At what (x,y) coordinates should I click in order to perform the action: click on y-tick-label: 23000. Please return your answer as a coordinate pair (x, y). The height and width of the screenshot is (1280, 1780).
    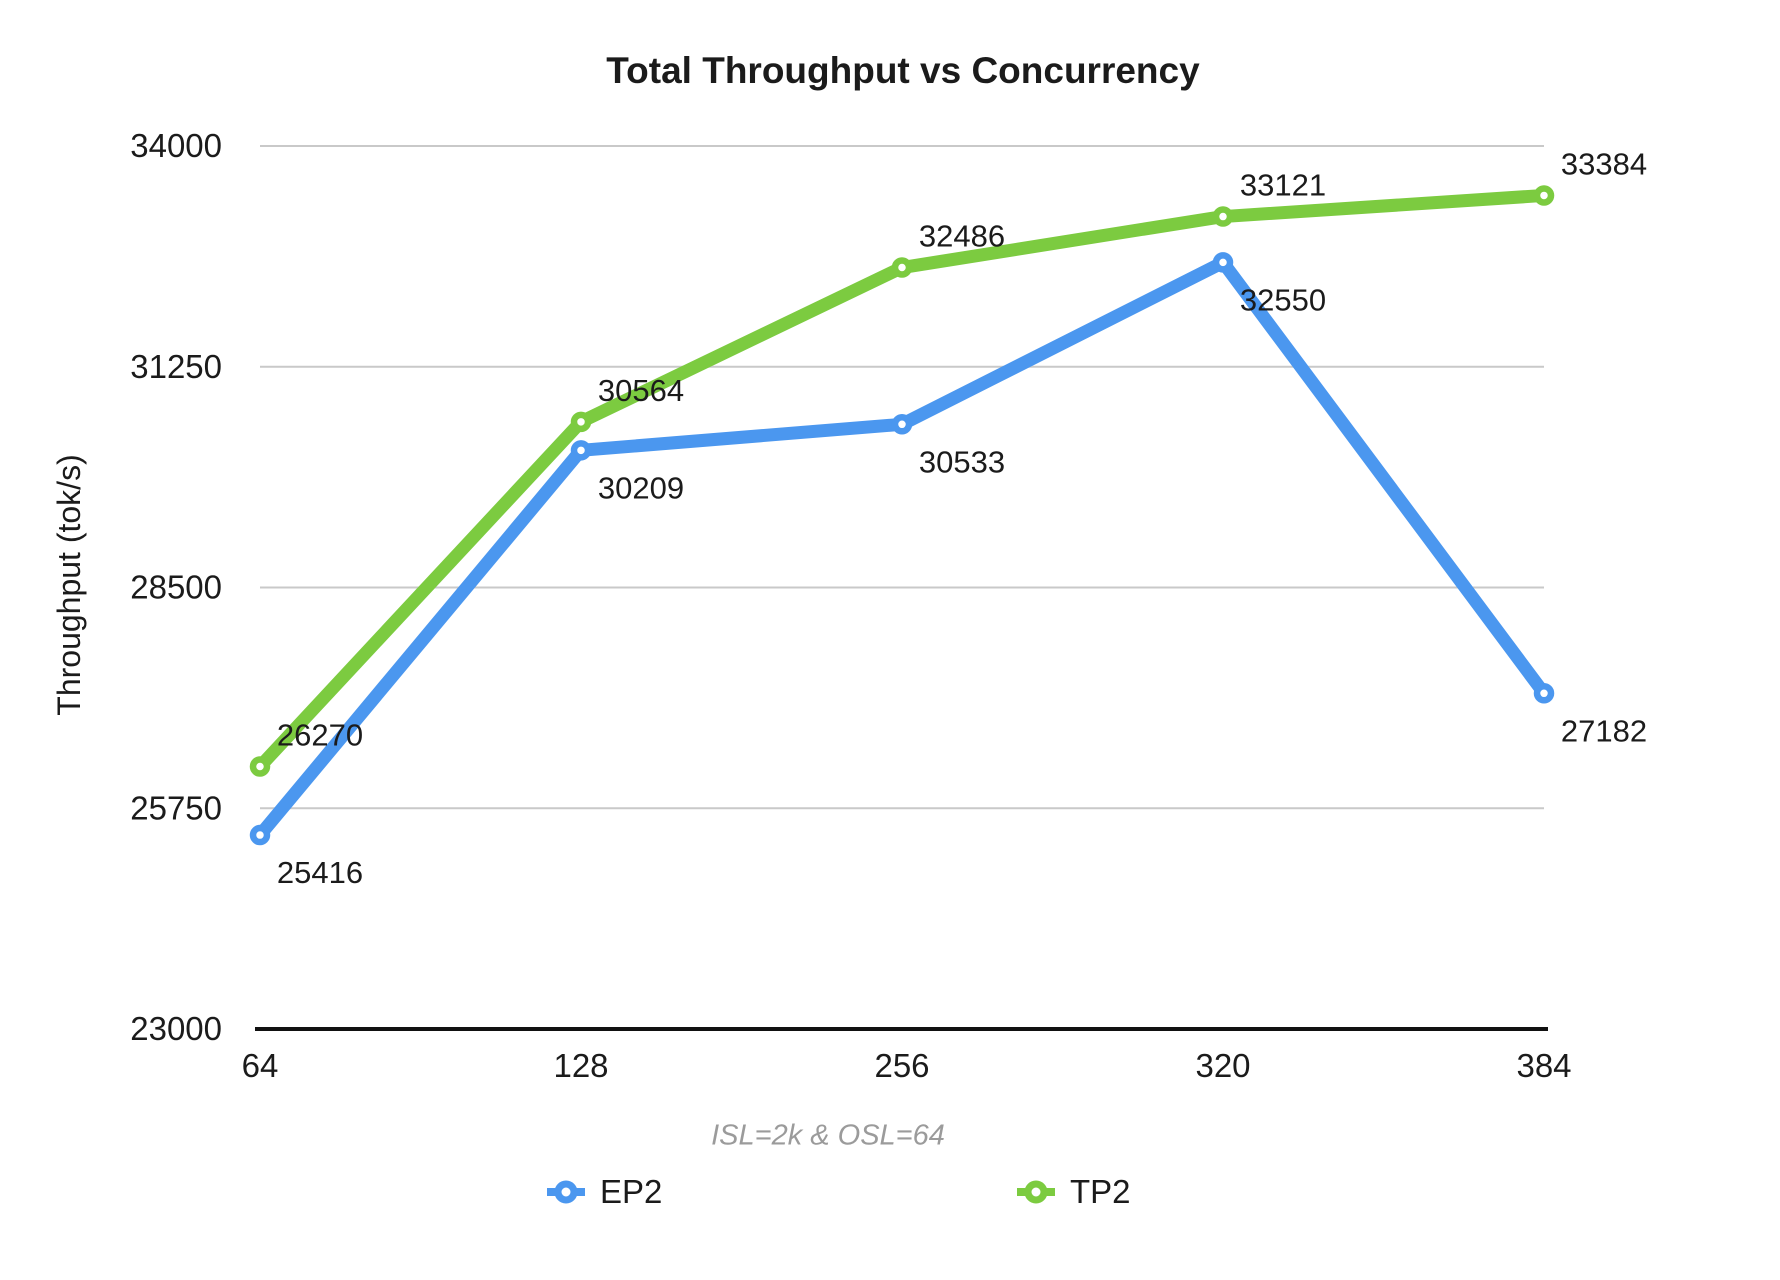
    Looking at the image, I should click on (176, 1028).